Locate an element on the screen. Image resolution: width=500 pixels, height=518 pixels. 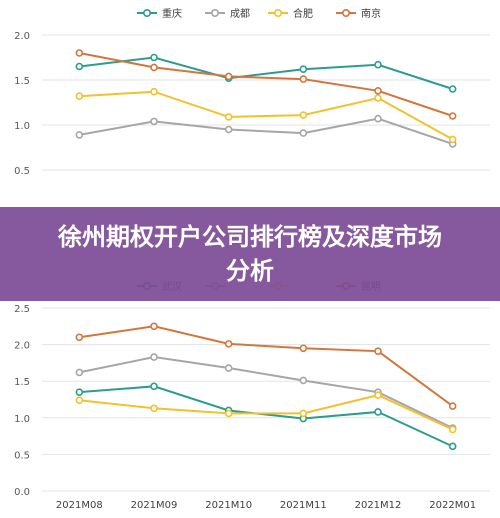
legend-label: 南京 is located at coordinates (371, 13).